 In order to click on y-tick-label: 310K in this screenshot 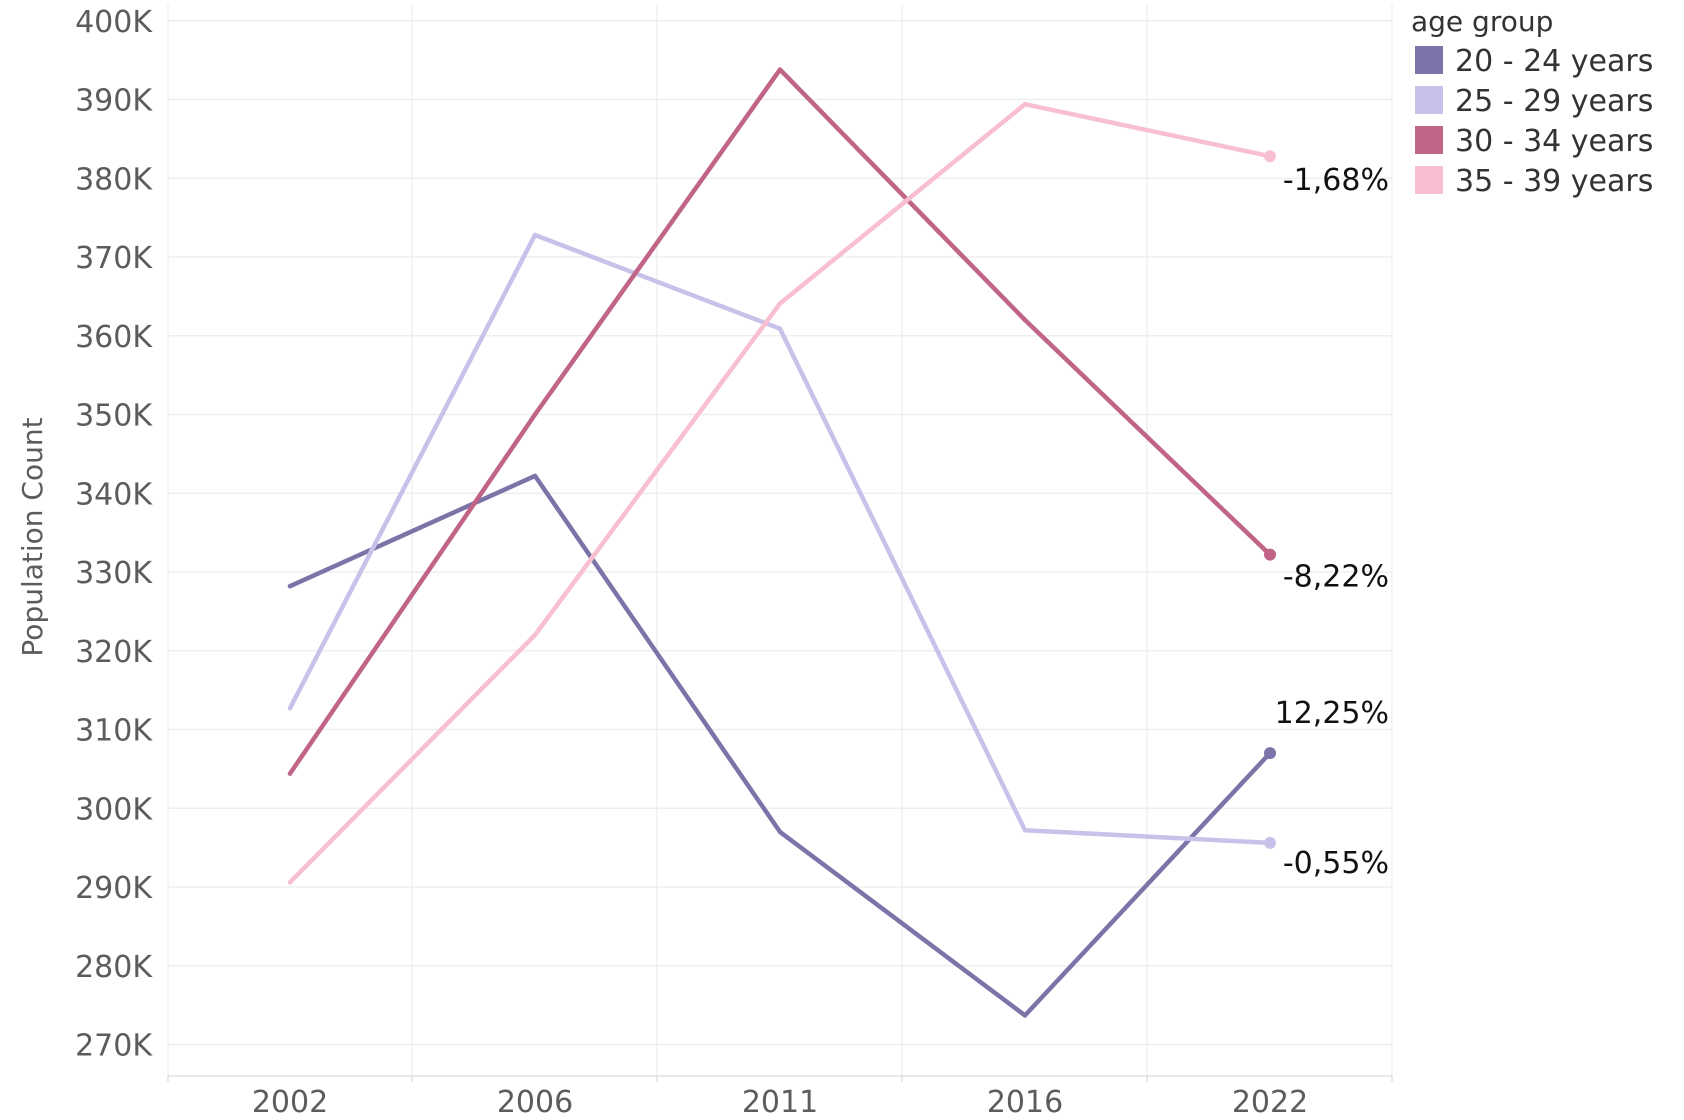, I will do `click(114, 731)`.